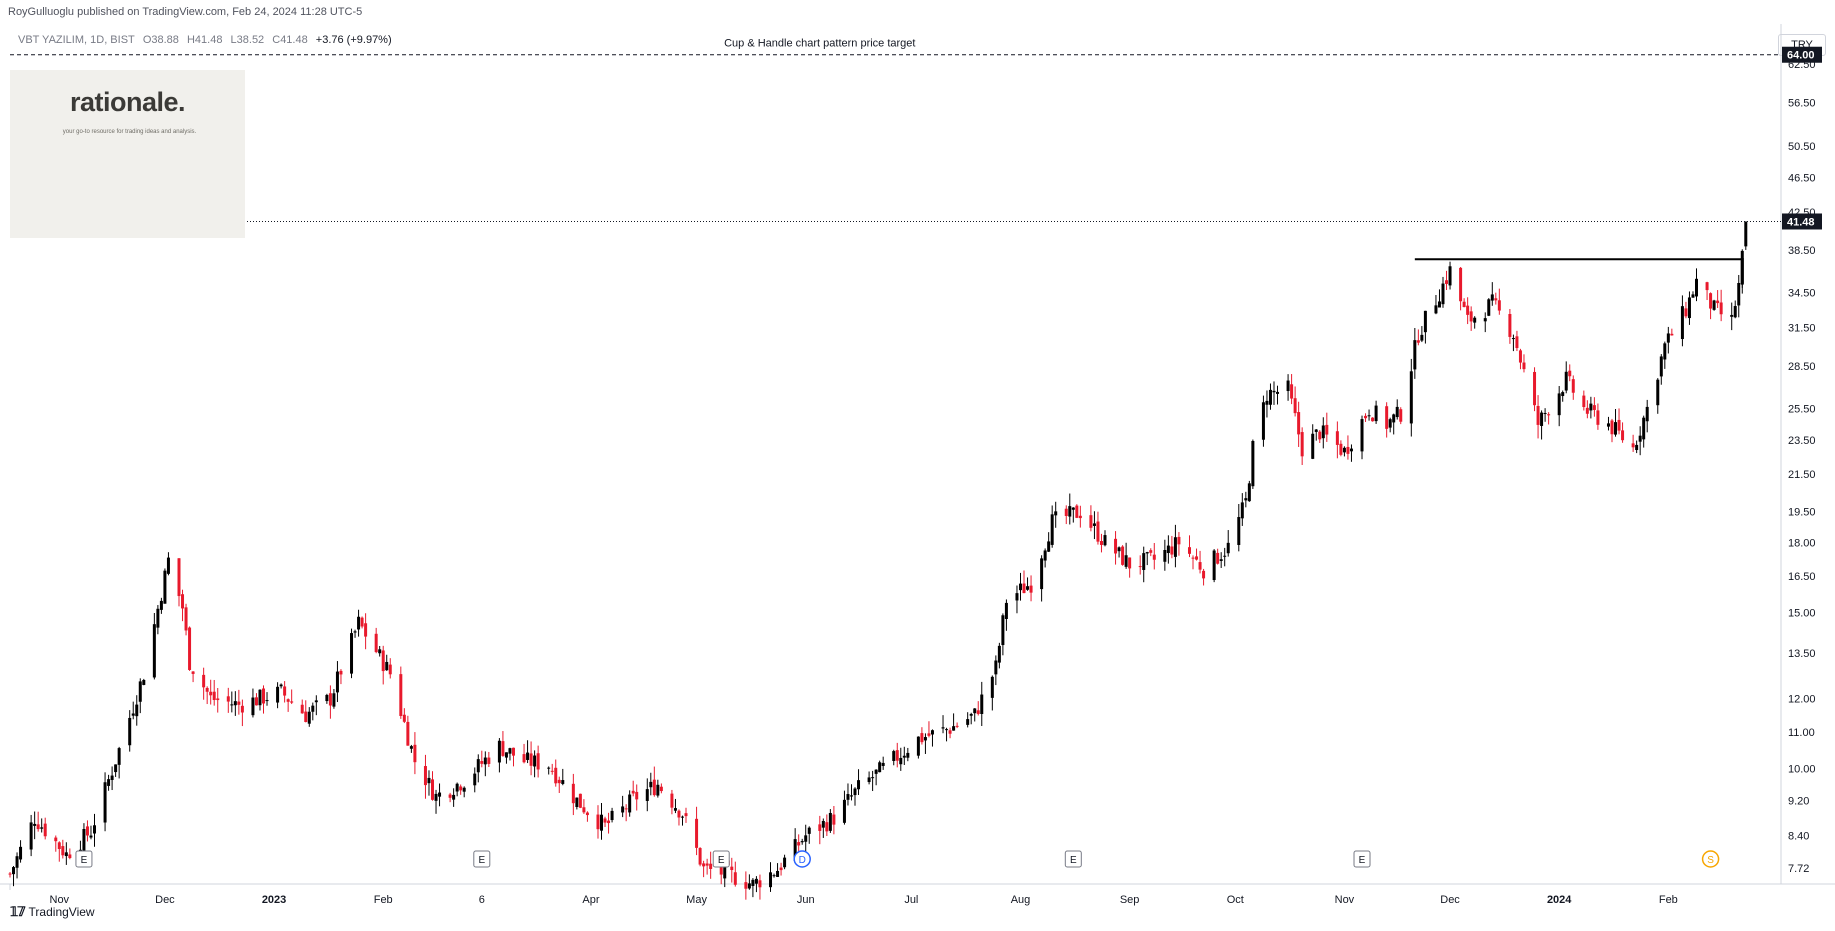 The height and width of the screenshot is (931, 1835). What do you see at coordinates (290, 40) in the screenshot?
I see `ohlc-close: C41.48` at bounding box center [290, 40].